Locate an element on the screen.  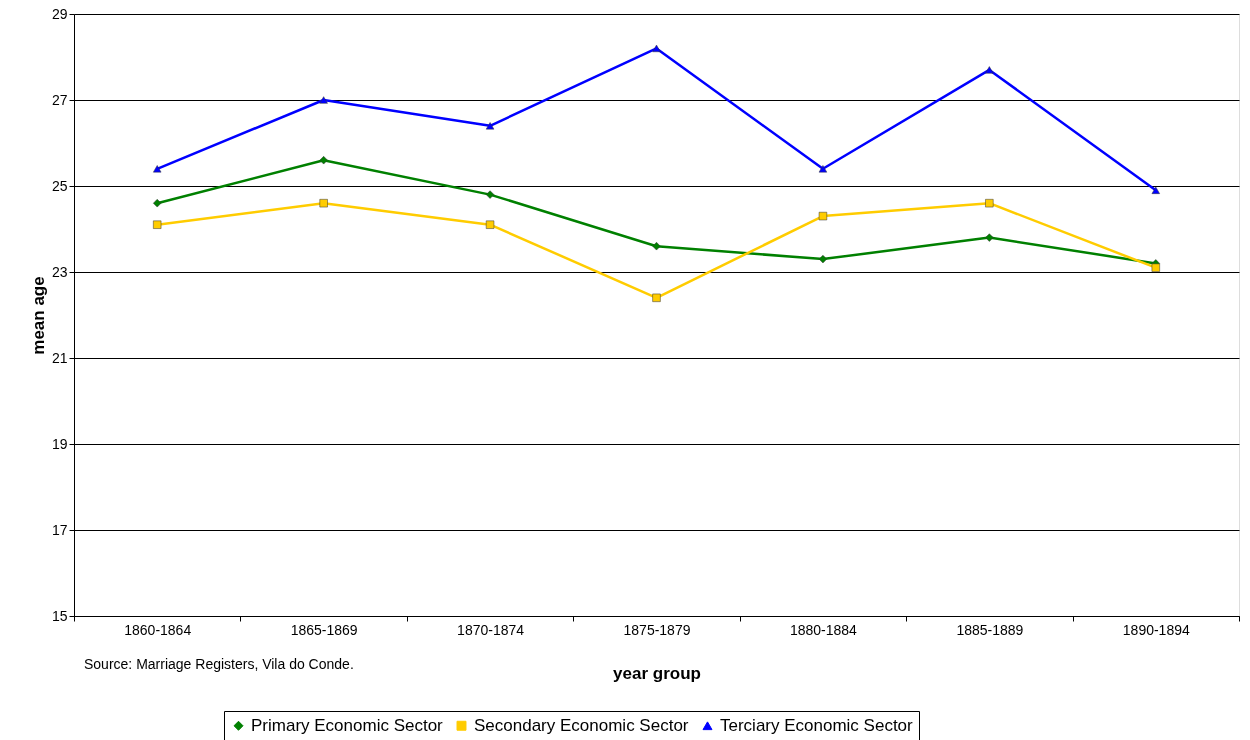
x-tick-label: 1880-1884 is located at coordinates (823, 629).